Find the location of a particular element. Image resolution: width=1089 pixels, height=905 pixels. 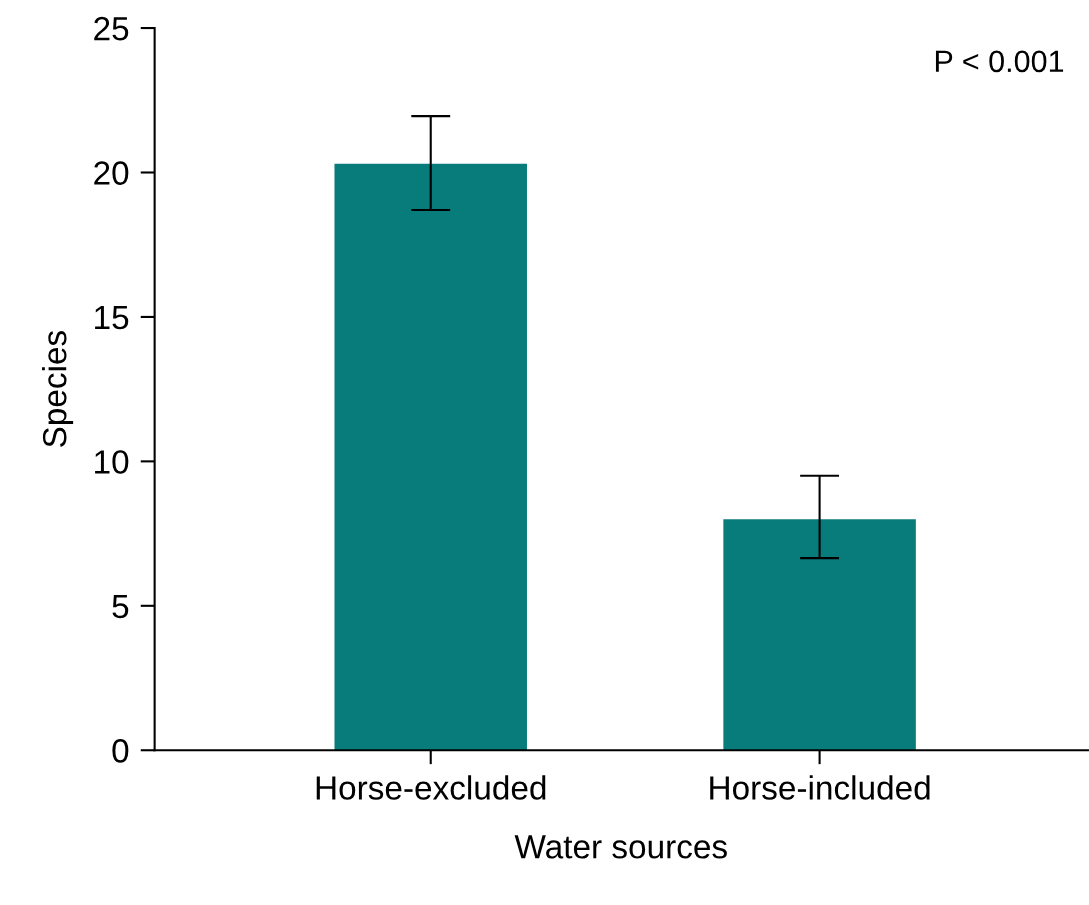

x-tick-label: Horse-included is located at coordinates (820, 787).